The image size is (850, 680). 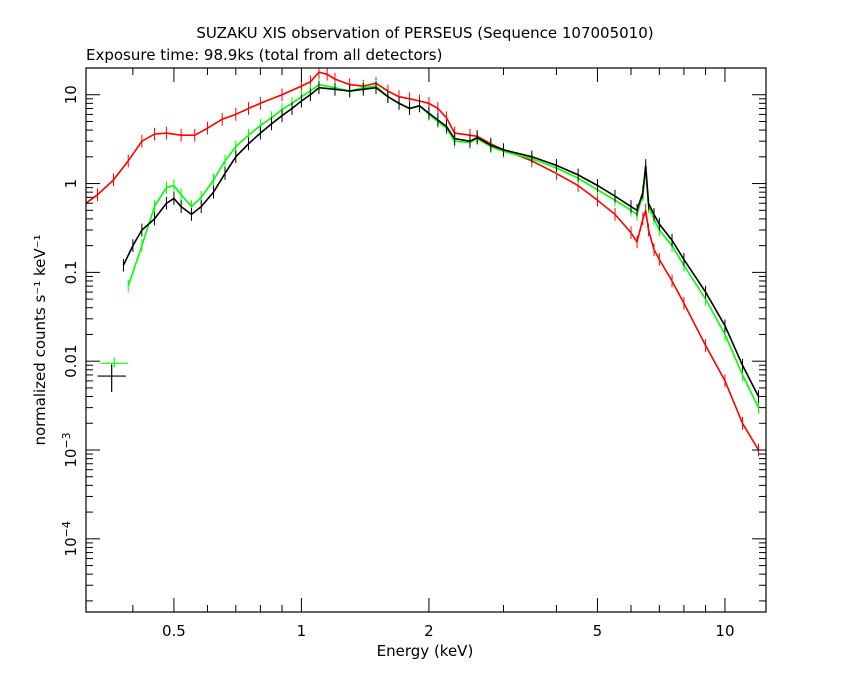 What do you see at coordinates (71, 272) in the screenshot?
I see `y-tick-label: 0.1` at bounding box center [71, 272].